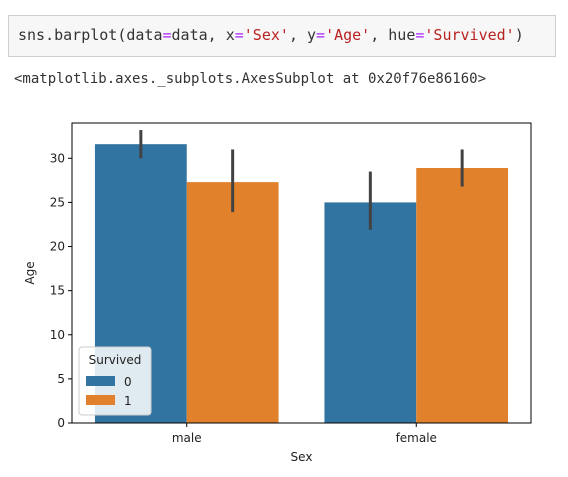 The height and width of the screenshot is (477, 568). I want to click on code-token: , y, so click(302, 35).